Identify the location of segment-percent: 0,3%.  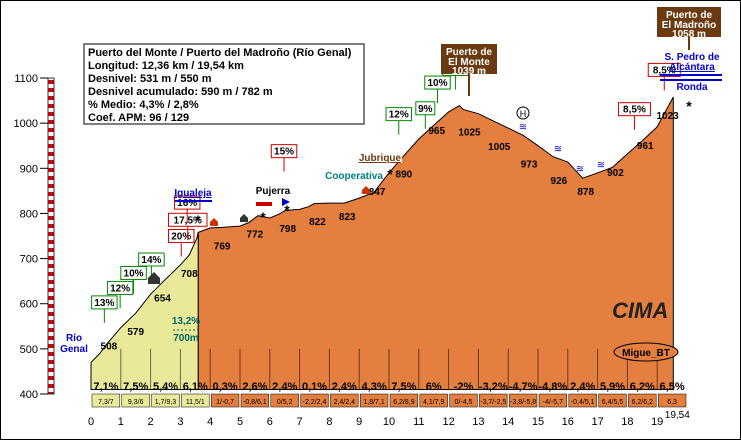
(225, 387).